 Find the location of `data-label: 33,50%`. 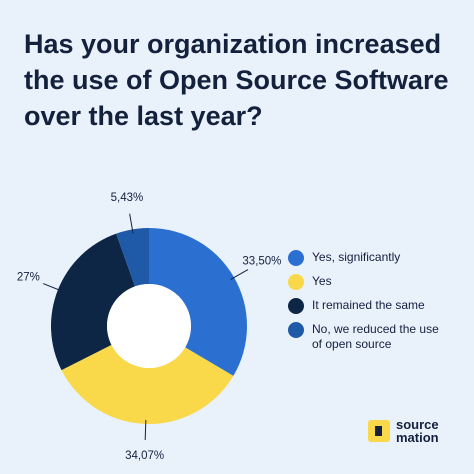

data-label: 33,50% is located at coordinates (261, 262).